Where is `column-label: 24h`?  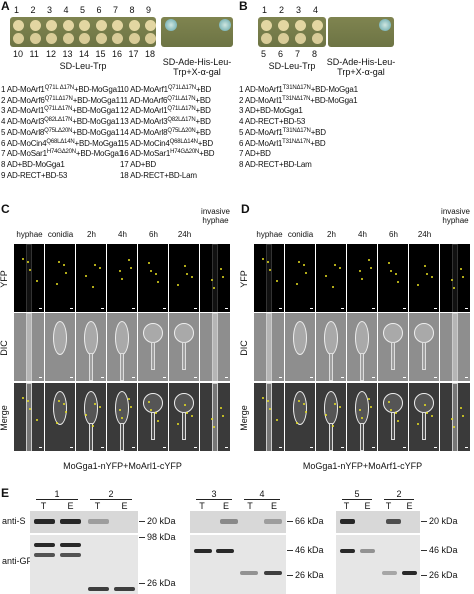
column-label: 24h is located at coordinates (424, 234).